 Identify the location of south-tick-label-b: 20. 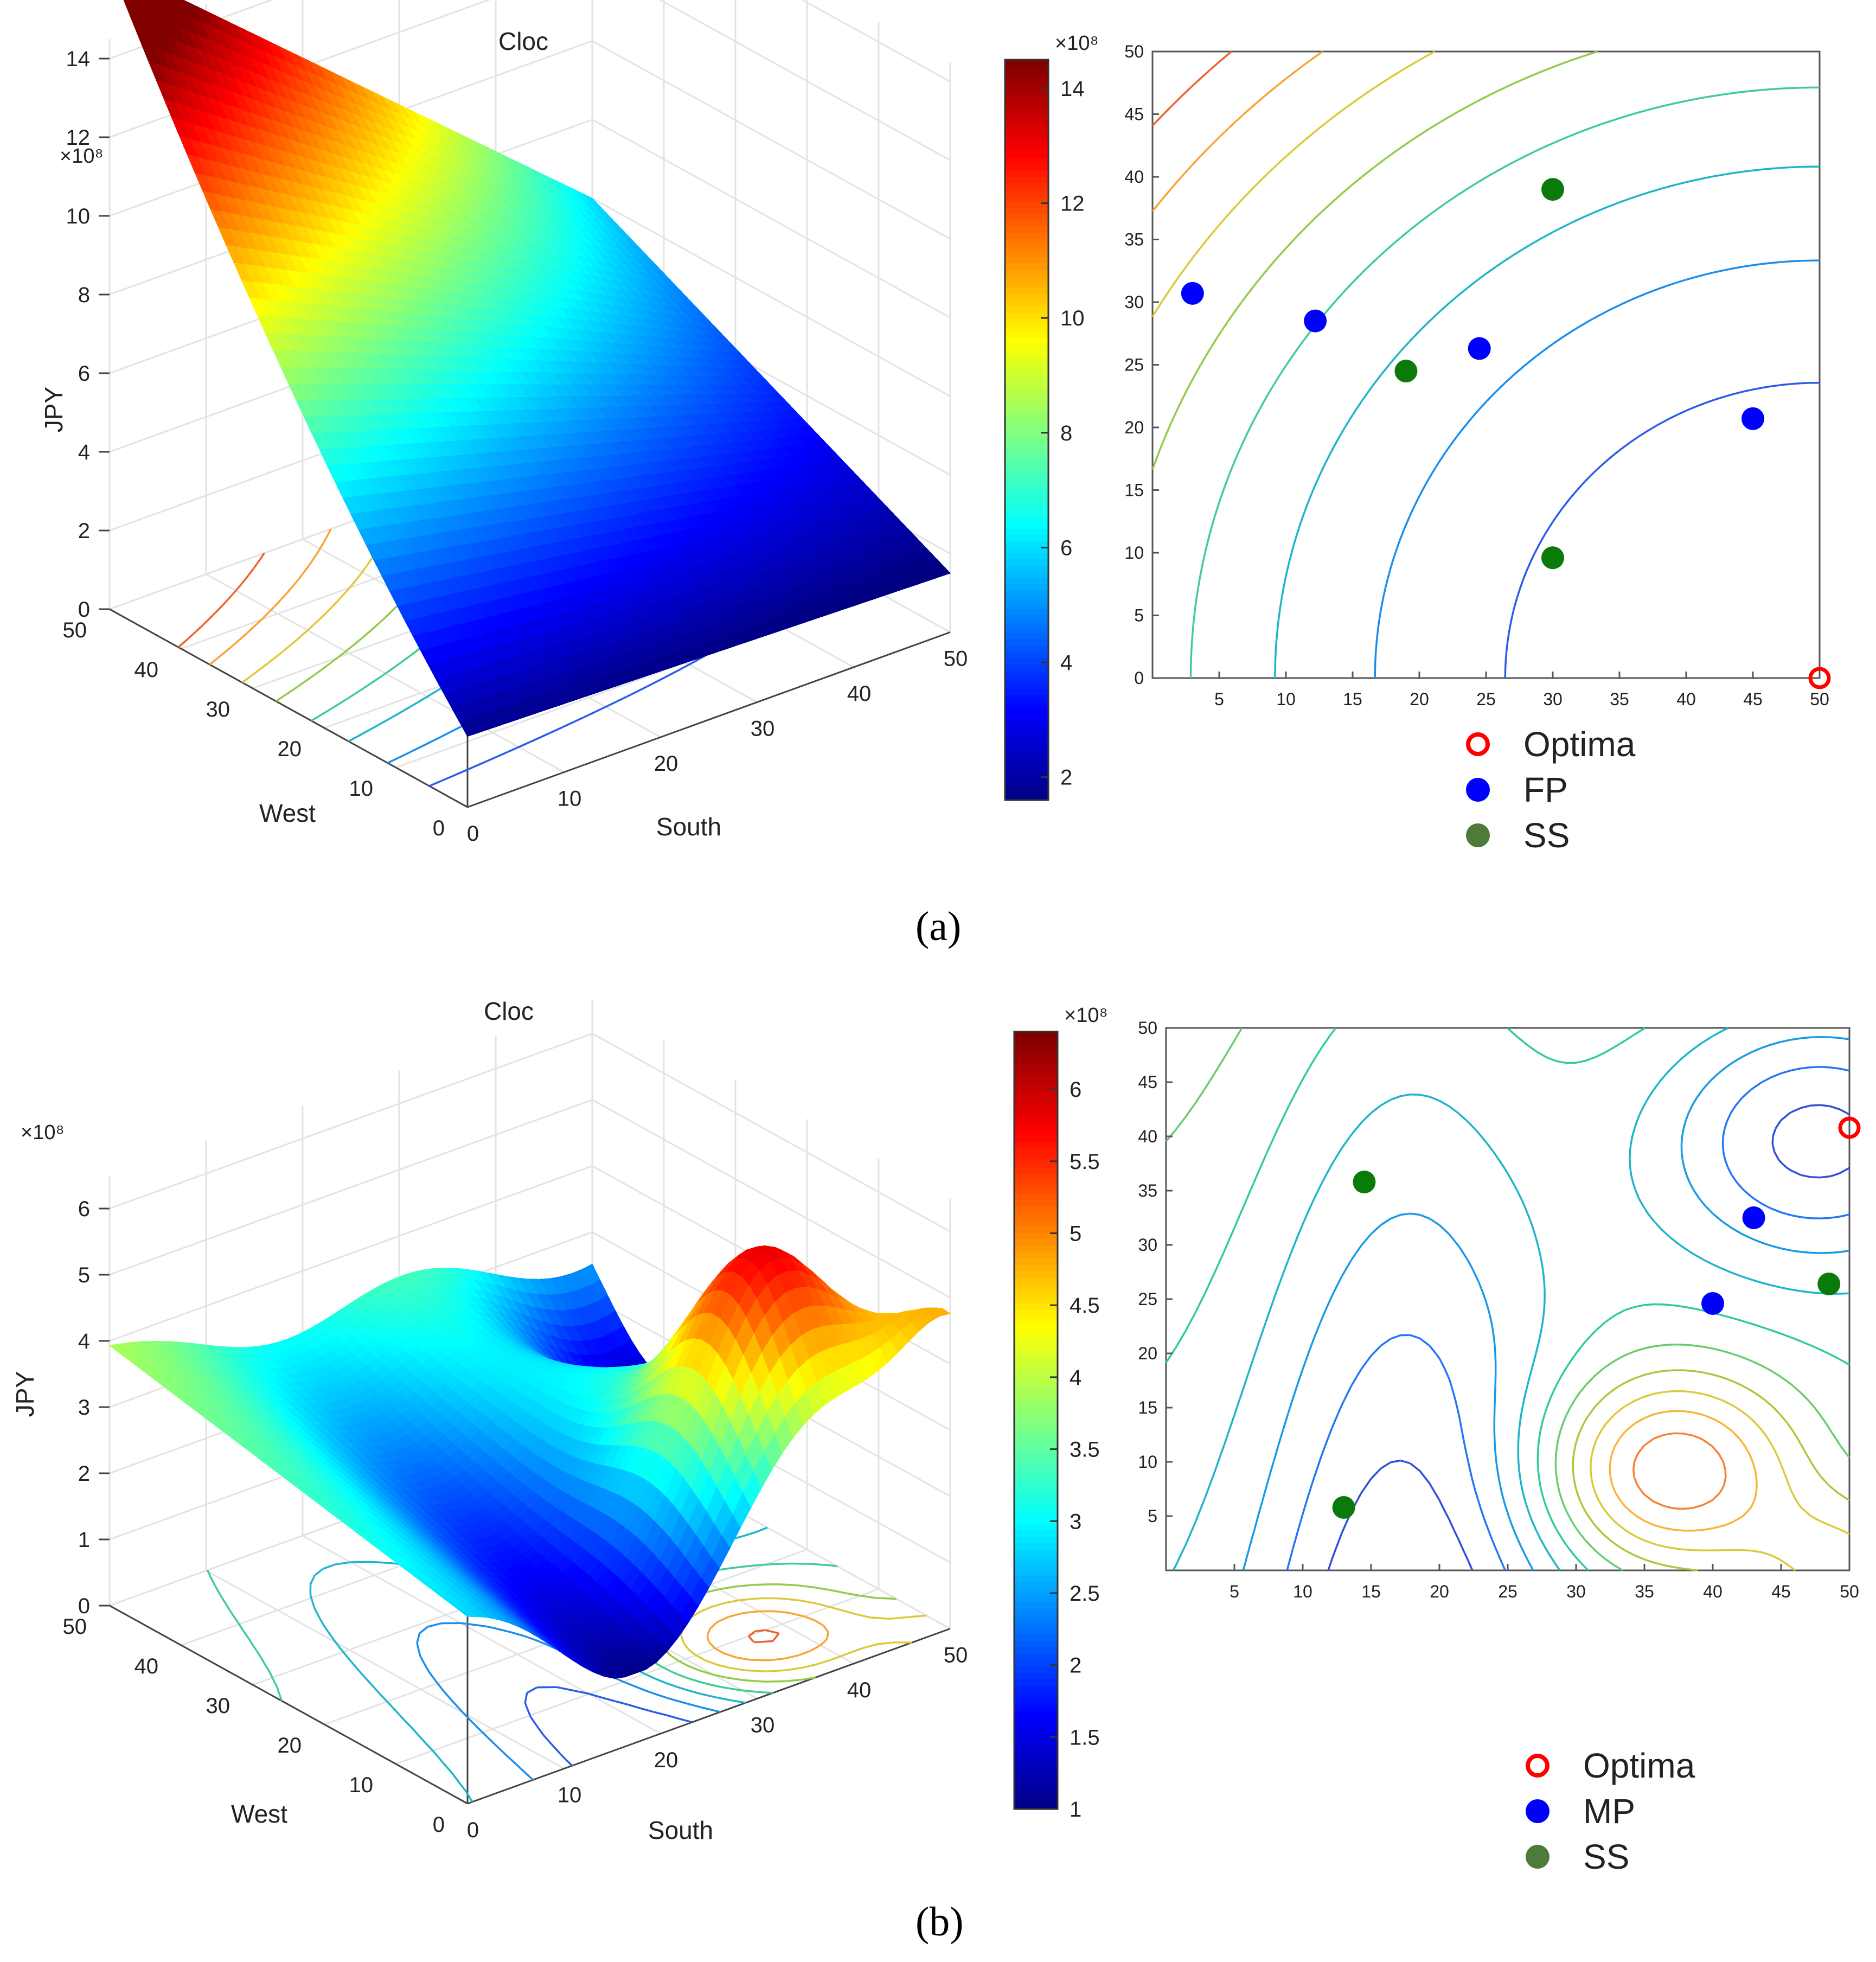
(666, 1760).